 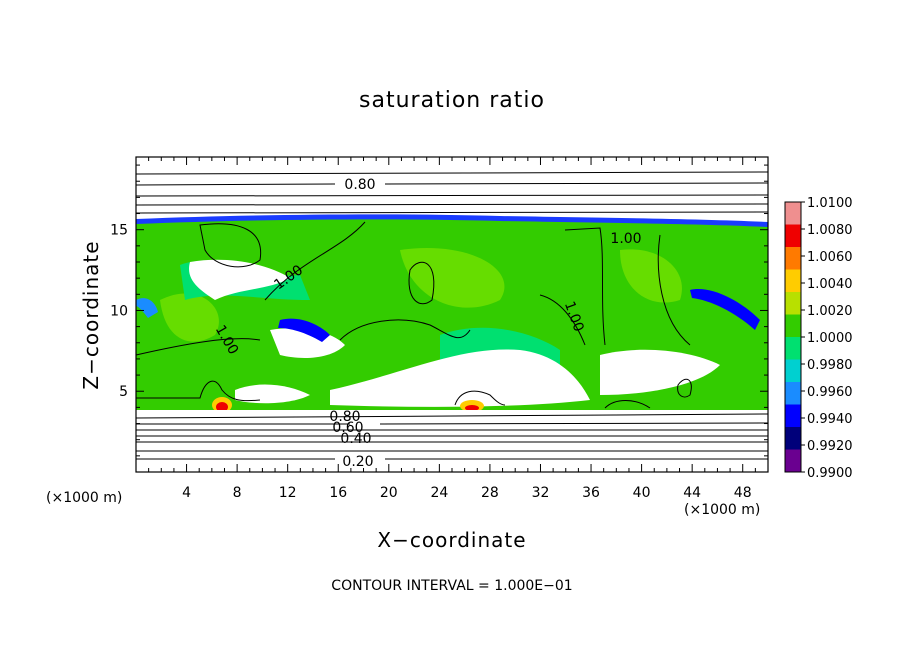 I want to click on contour-label: 0.40, so click(x=355, y=439).